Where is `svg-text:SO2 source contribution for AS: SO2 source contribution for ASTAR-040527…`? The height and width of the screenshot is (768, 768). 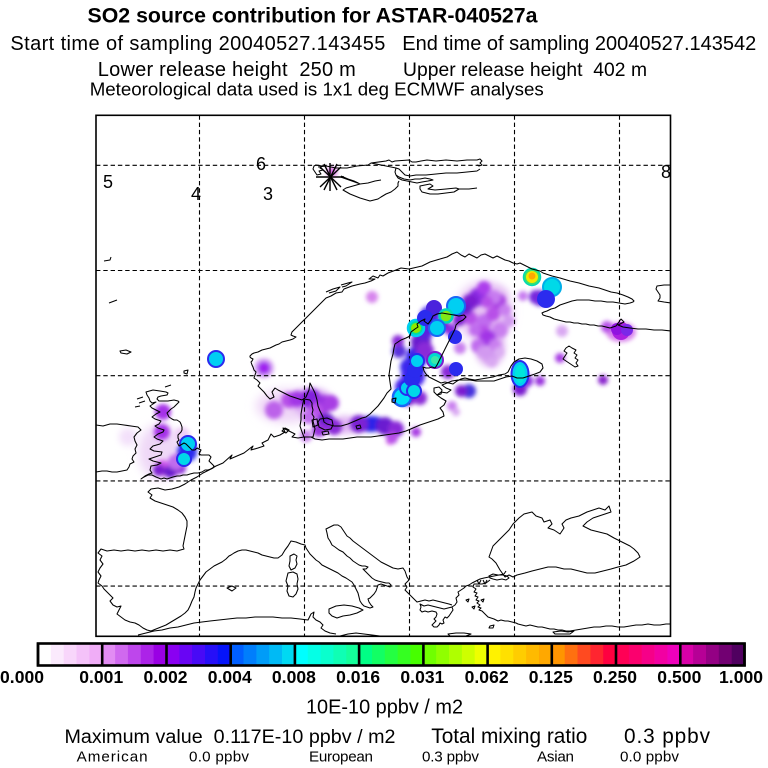
svg-text:SO2 source contribution for AS: SO2 source contribution for ASTAR-040527… is located at coordinates (313, 16).